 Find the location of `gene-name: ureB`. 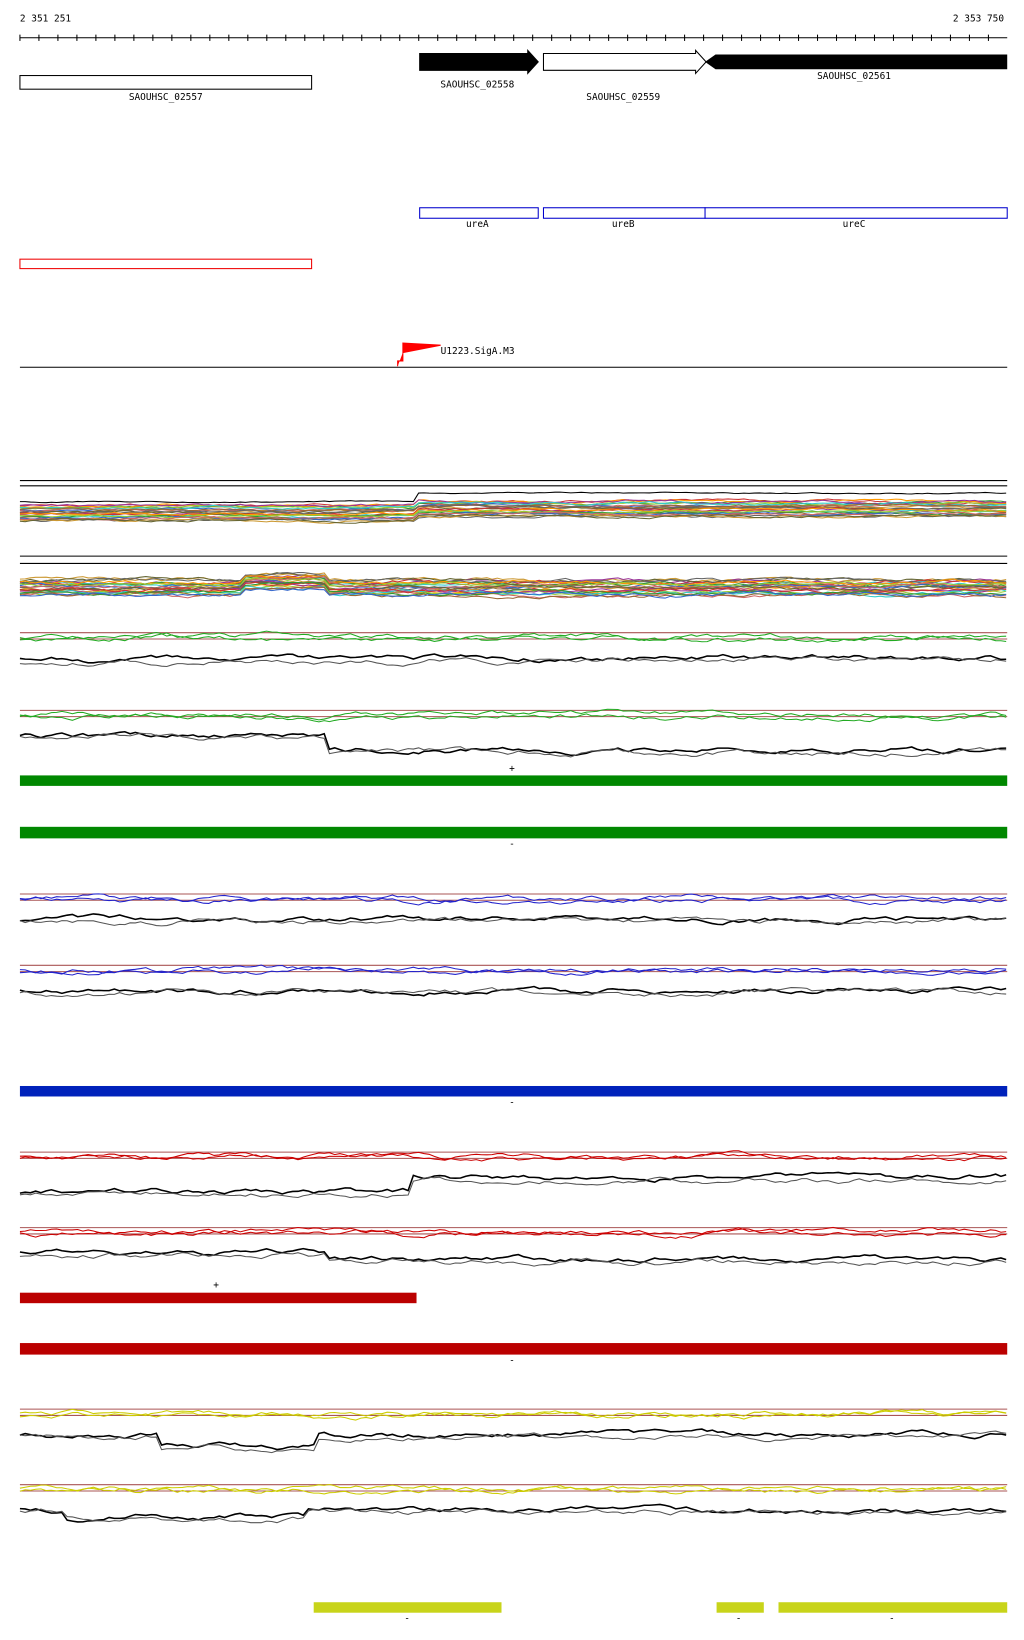

gene-name: ureB is located at coordinates (623, 224).